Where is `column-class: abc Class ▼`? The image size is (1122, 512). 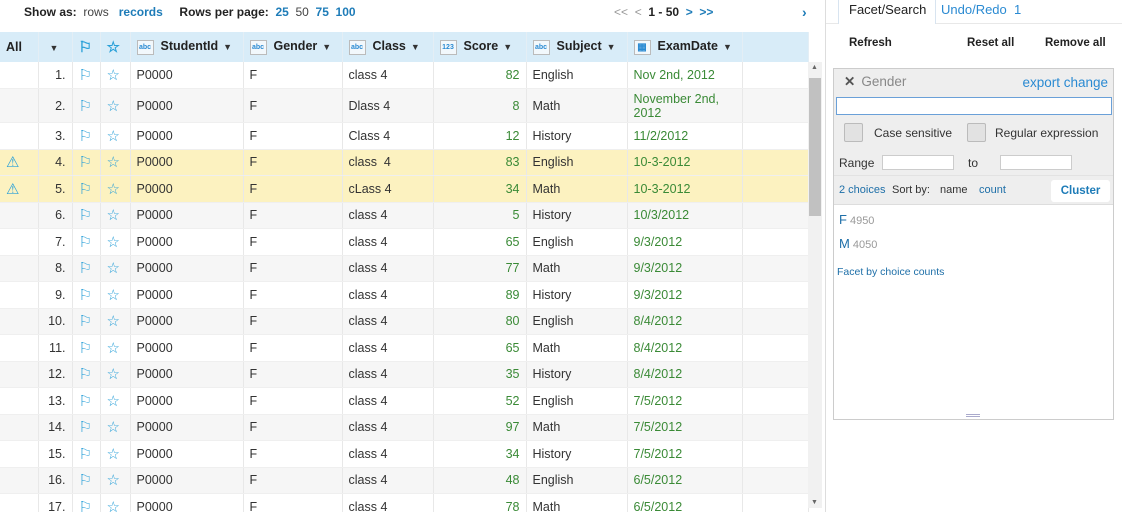 column-class: abc Class ▼ is located at coordinates (388, 47).